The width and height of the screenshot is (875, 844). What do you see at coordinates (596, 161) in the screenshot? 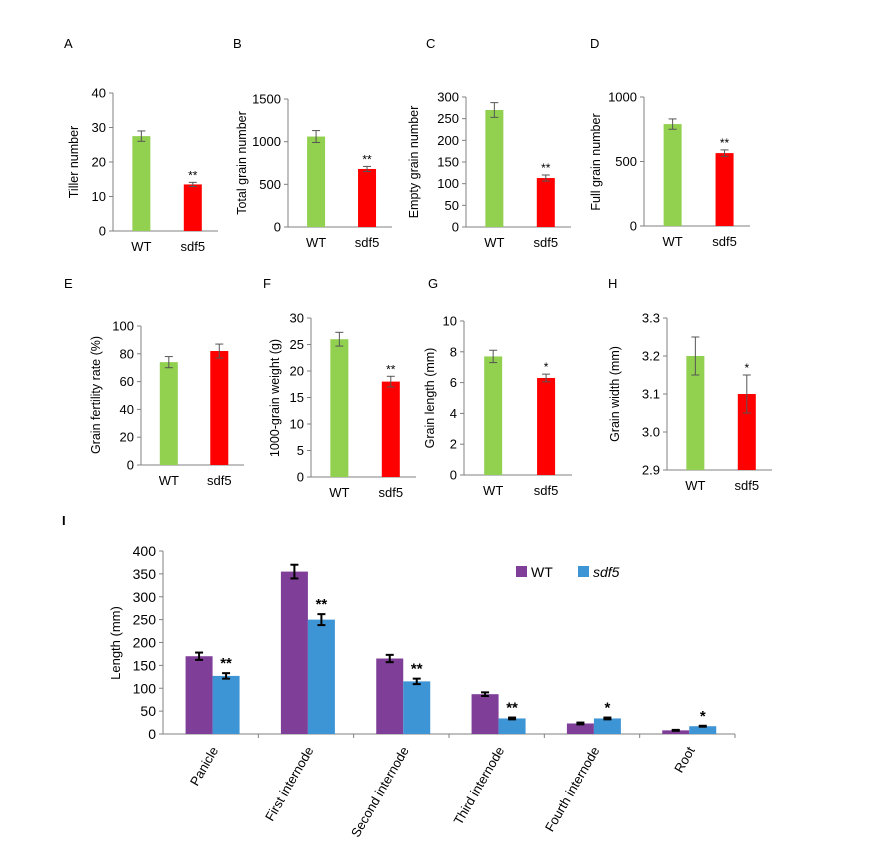
I see `y-axis-label: Full grain number` at bounding box center [596, 161].